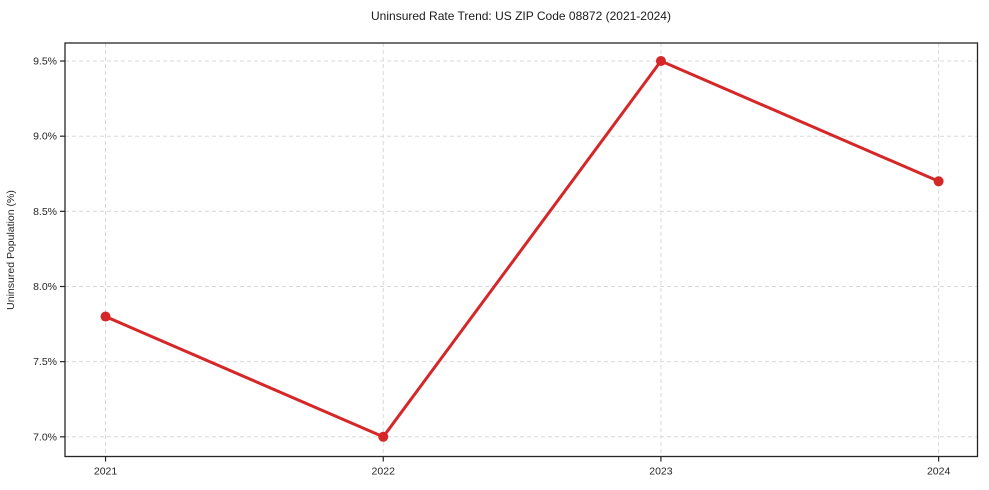 This screenshot has width=989, height=490. What do you see at coordinates (106, 472) in the screenshot?
I see `x-tick-label: 2021` at bounding box center [106, 472].